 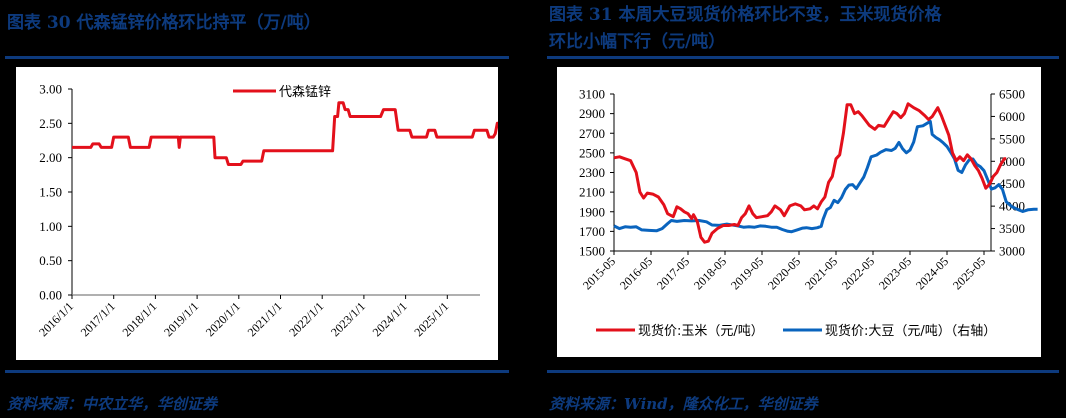 What do you see at coordinates (636, 273) in the screenshot?
I see `x-tick-label: 2016-05` at bounding box center [636, 273].